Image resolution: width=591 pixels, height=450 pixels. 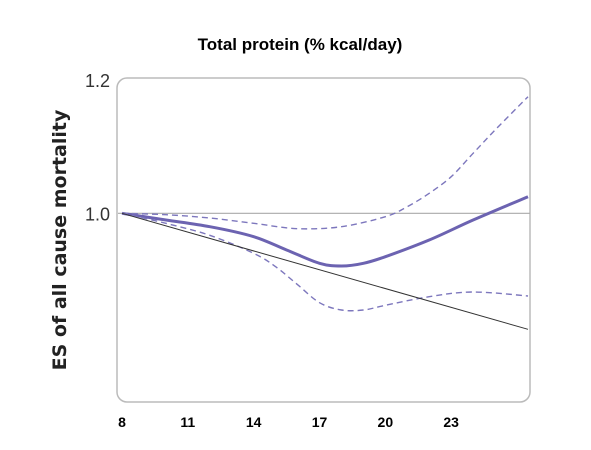 I want to click on estimate-line, so click(x=325, y=231).